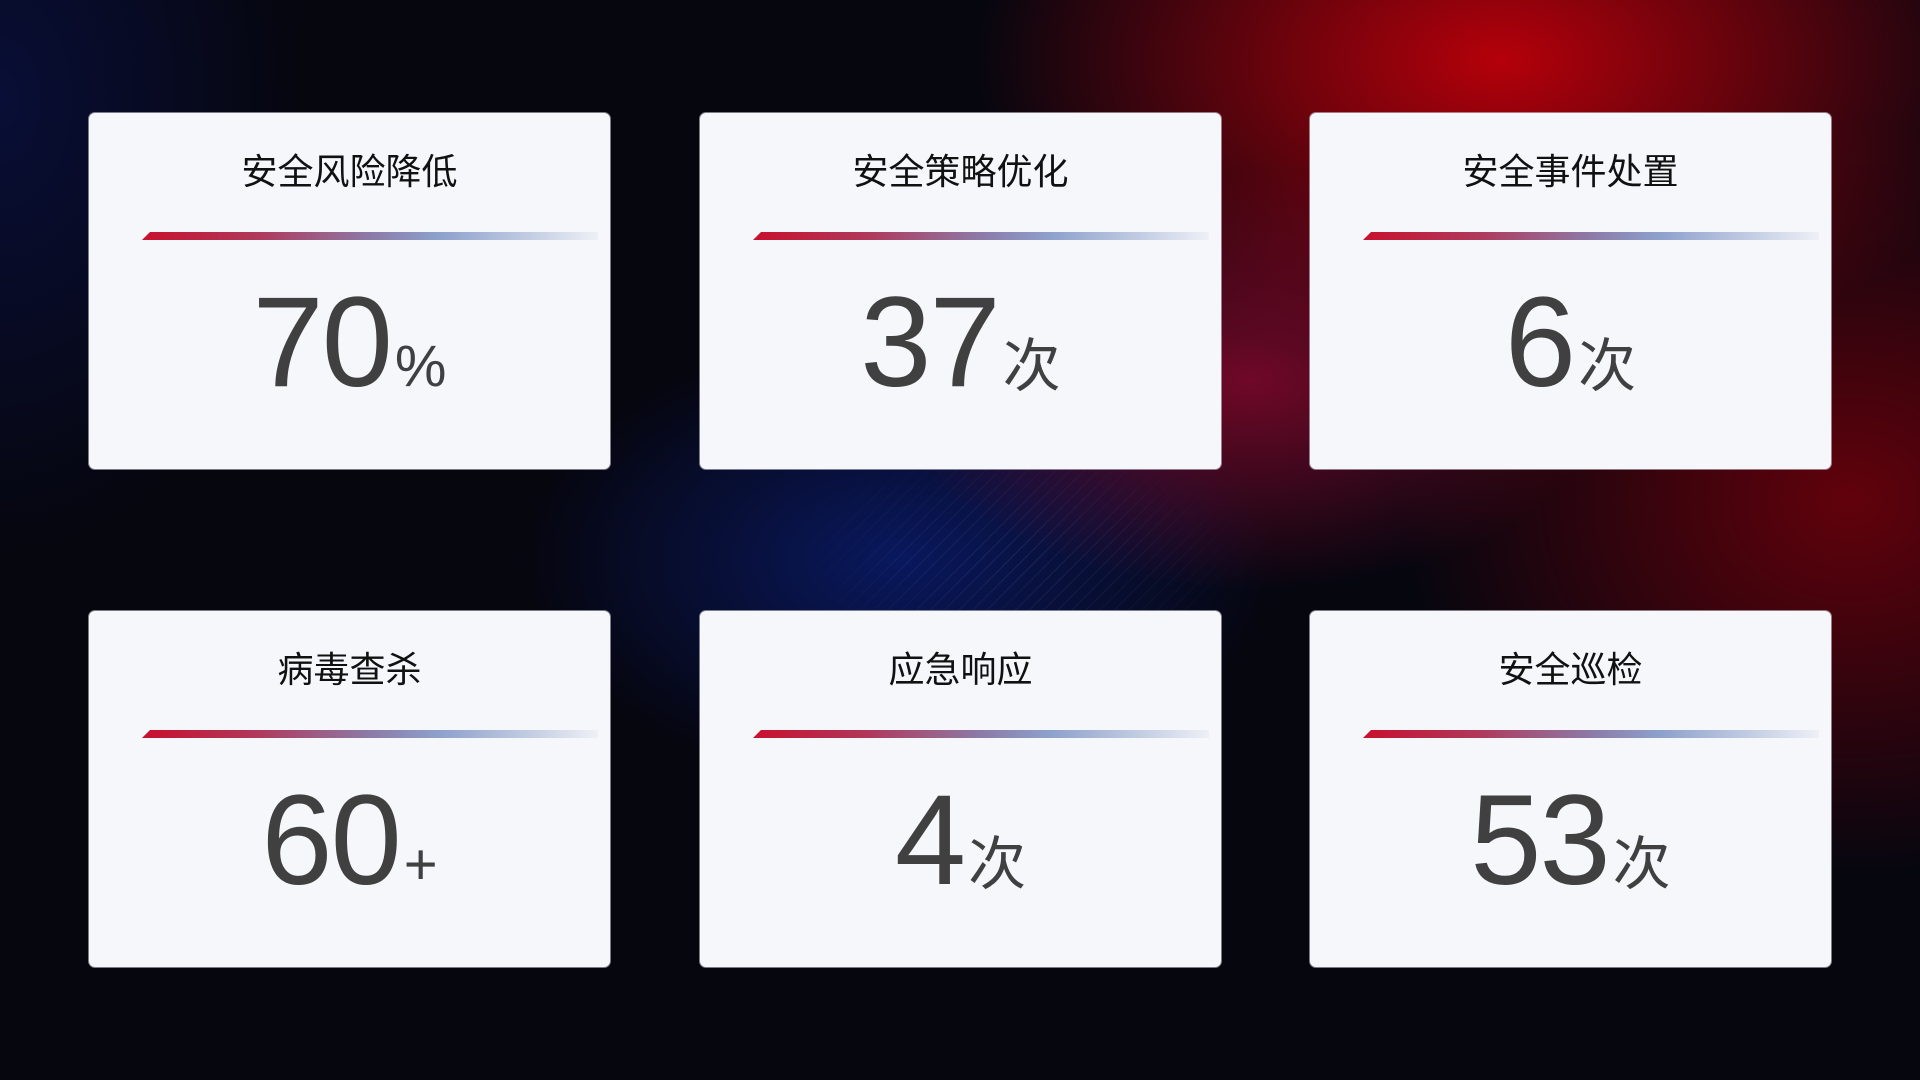  What do you see at coordinates (1540, 840) in the screenshot?
I see `value-number: 53` at bounding box center [1540, 840].